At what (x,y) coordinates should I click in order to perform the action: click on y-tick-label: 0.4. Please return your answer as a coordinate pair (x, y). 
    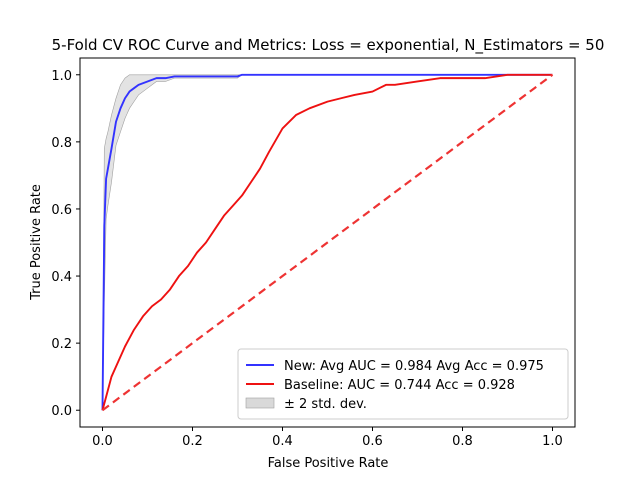
    Looking at the image, I should click on (61, 277).